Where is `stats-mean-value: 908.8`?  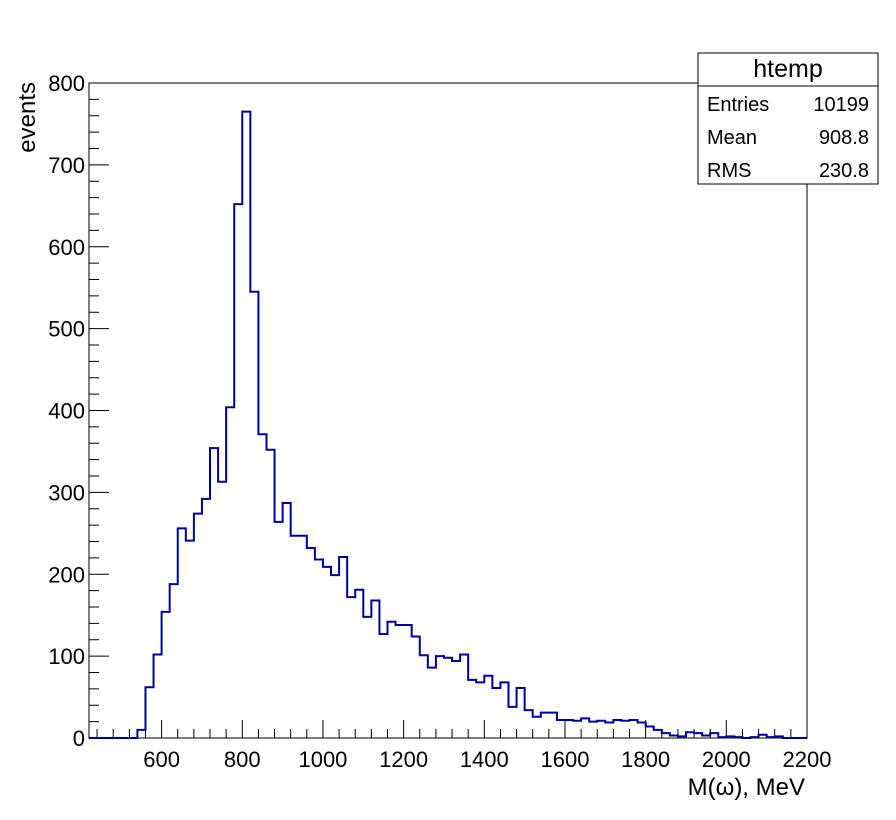
stats-mean-value: 908.8 is located at coordinates (844, 138).